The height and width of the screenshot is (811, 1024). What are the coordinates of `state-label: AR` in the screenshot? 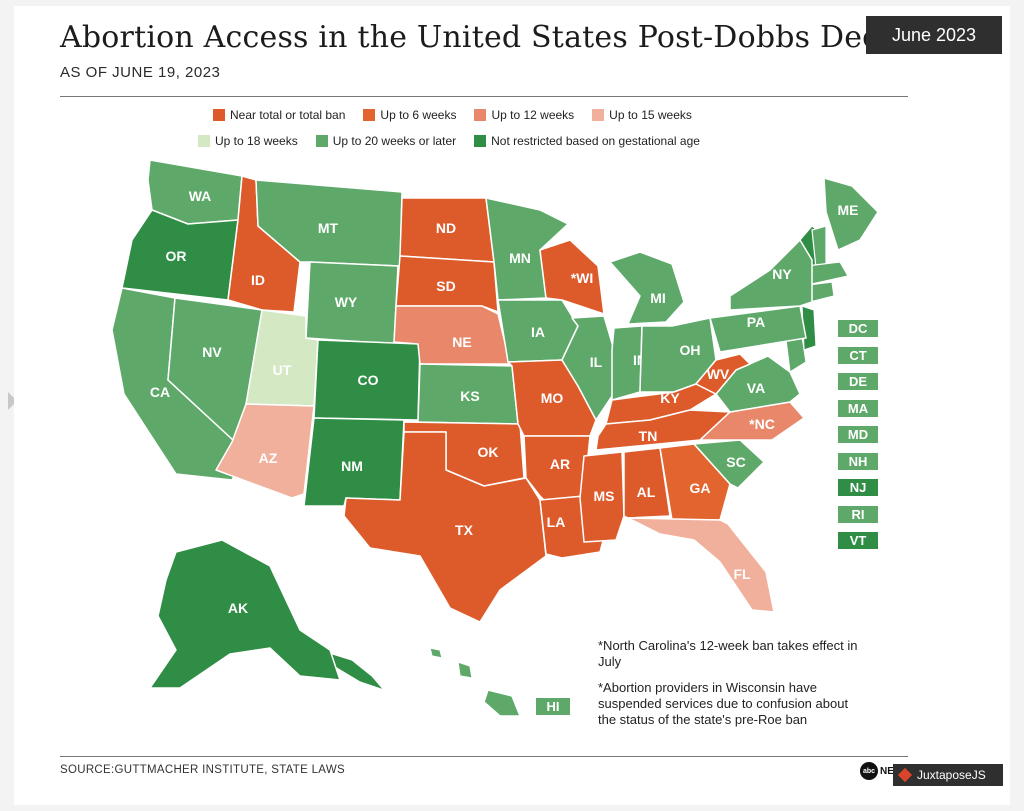 It's located at (560, 464).